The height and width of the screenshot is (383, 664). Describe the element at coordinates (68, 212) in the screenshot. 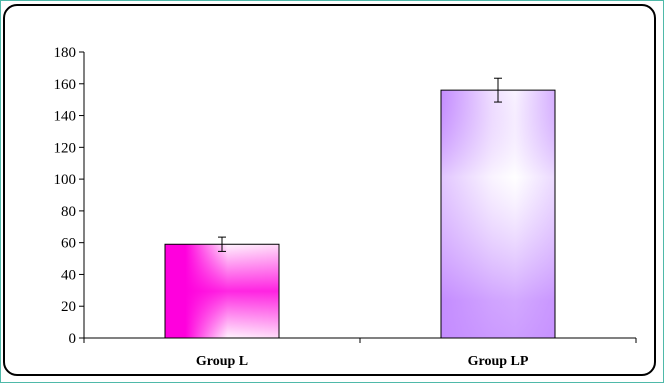

I see `y-tick-label: 80` at that location.